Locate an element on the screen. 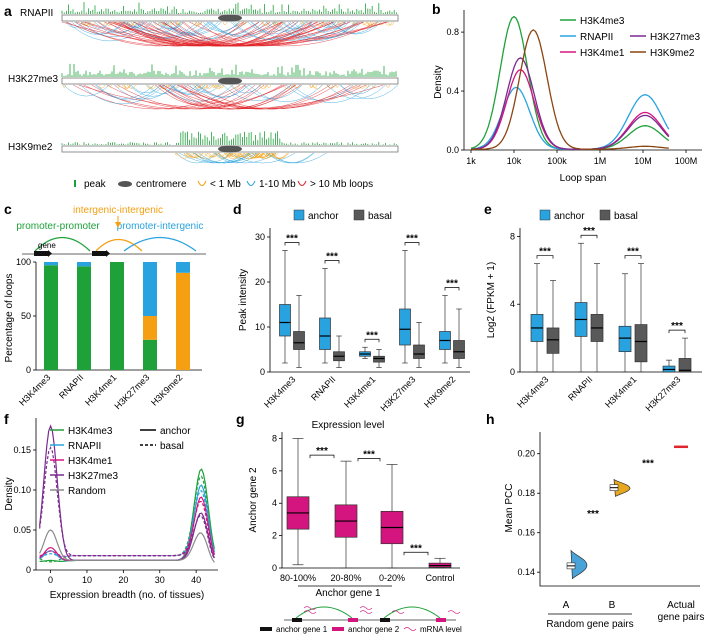  y-tick-label: 0.18 is located at coordinates (526, 493).